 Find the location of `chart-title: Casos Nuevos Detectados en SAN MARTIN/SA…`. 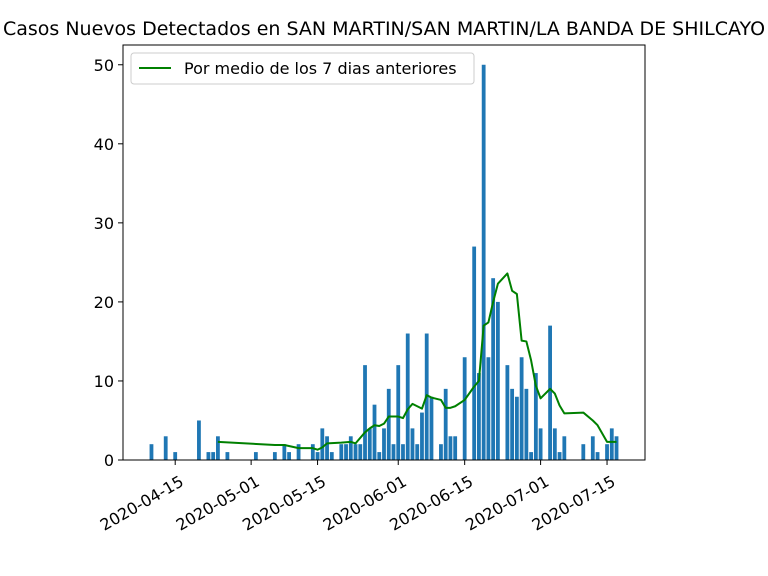

chart-title: Casos Nuevos Detectados en SAN MARTIN/SA… is located at coordinates (384, 29).